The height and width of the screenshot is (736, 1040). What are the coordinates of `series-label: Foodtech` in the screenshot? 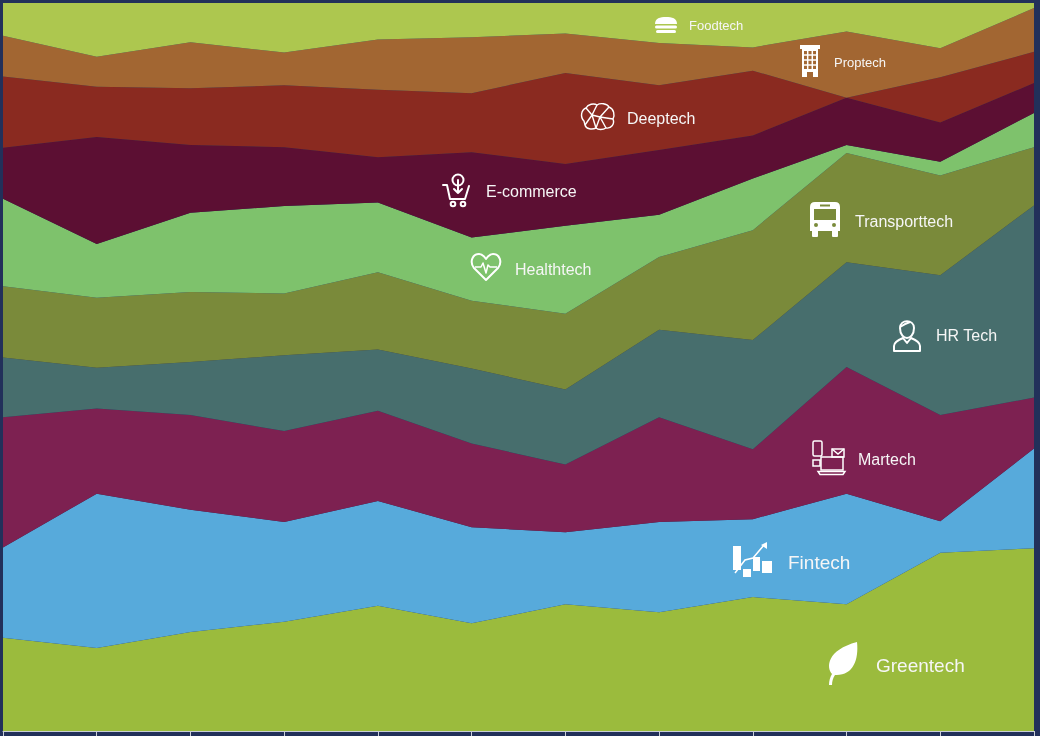 It's located at (716, 25).